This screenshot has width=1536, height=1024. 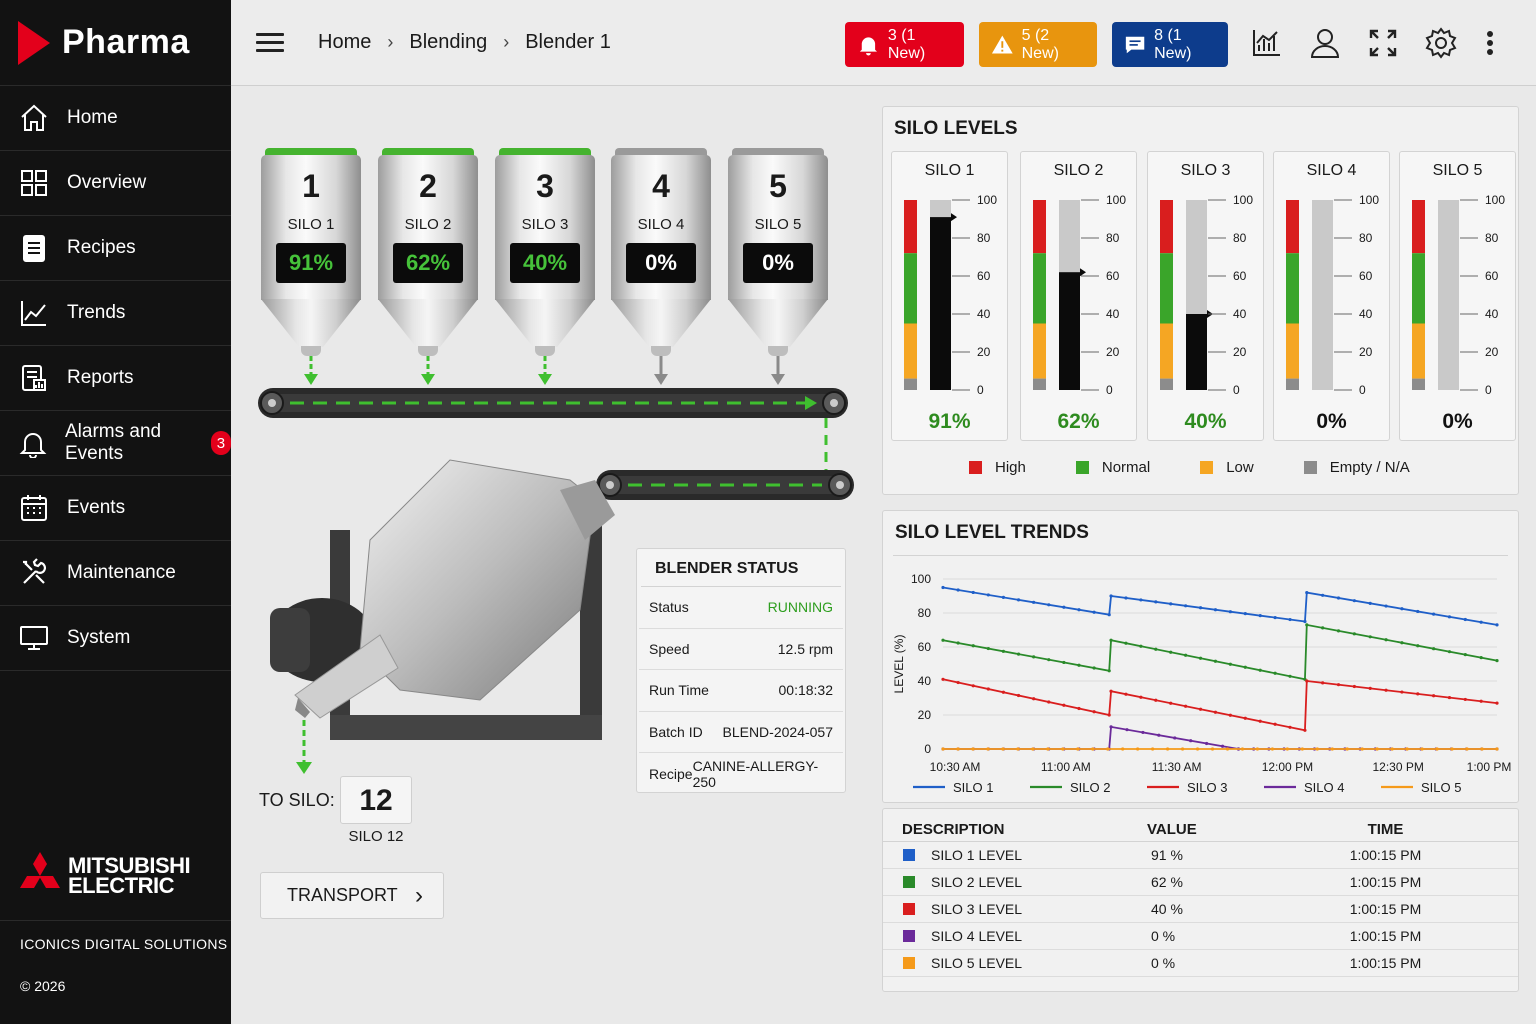 What do you see at coordinates (342, 895) in the screenshot?
I see `transport-label: TRANSPORT` at bounding box center [342, 895].